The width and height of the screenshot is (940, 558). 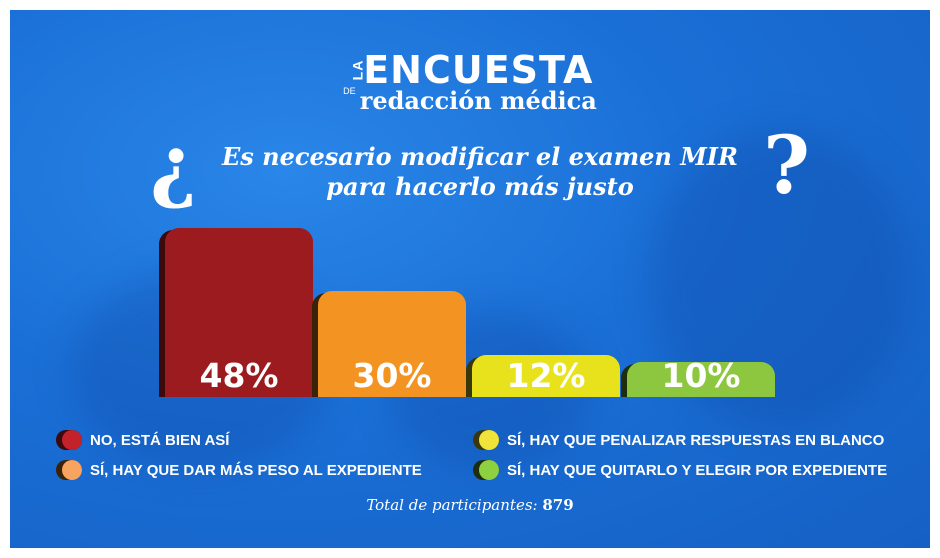 What do you see at coordinates (239, 312) in the screenshot?
I see `bar-1: 48%` at bounding box center [239, 312].